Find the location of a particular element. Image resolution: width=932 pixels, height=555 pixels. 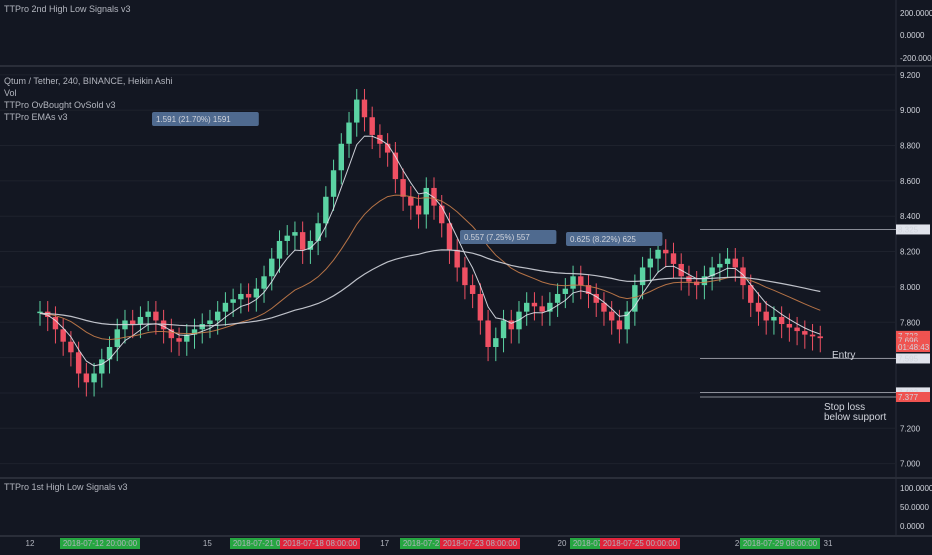

price-axis-label: 8.600 is located at coordinates (910, 181).